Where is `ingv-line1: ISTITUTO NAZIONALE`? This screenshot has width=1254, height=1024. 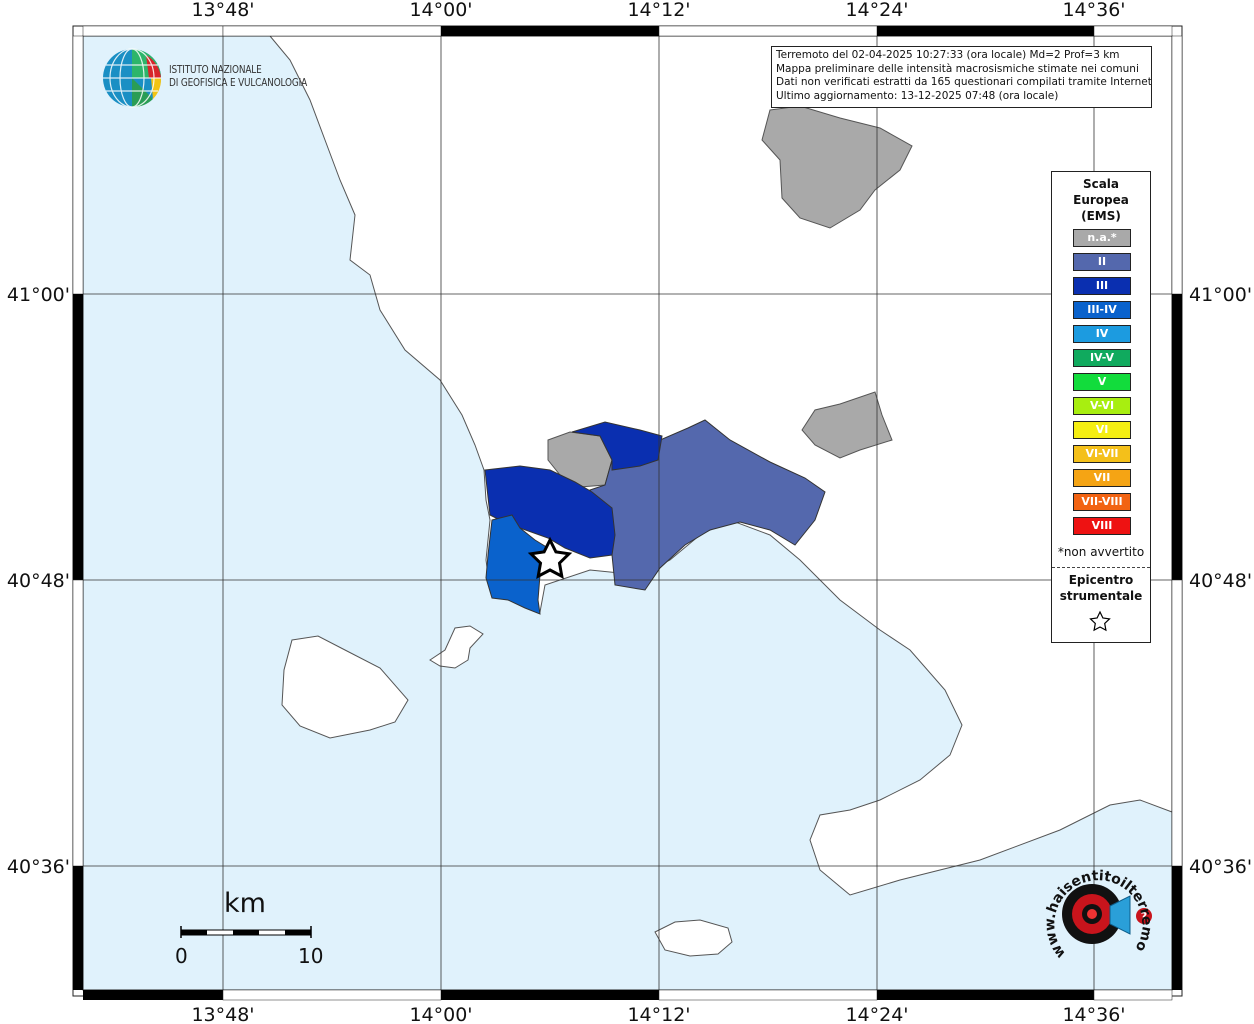 ingv-line1: ISTITUTO NAZIONALE is located at coordinates (215, 70).